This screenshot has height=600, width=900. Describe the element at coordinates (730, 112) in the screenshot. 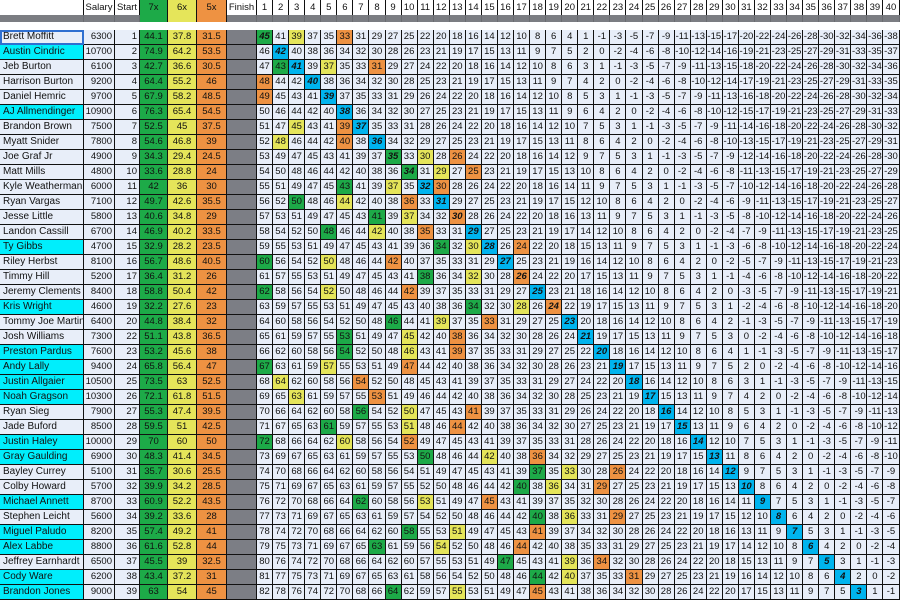

I see `points-cell-pos-30: -12` at that location.